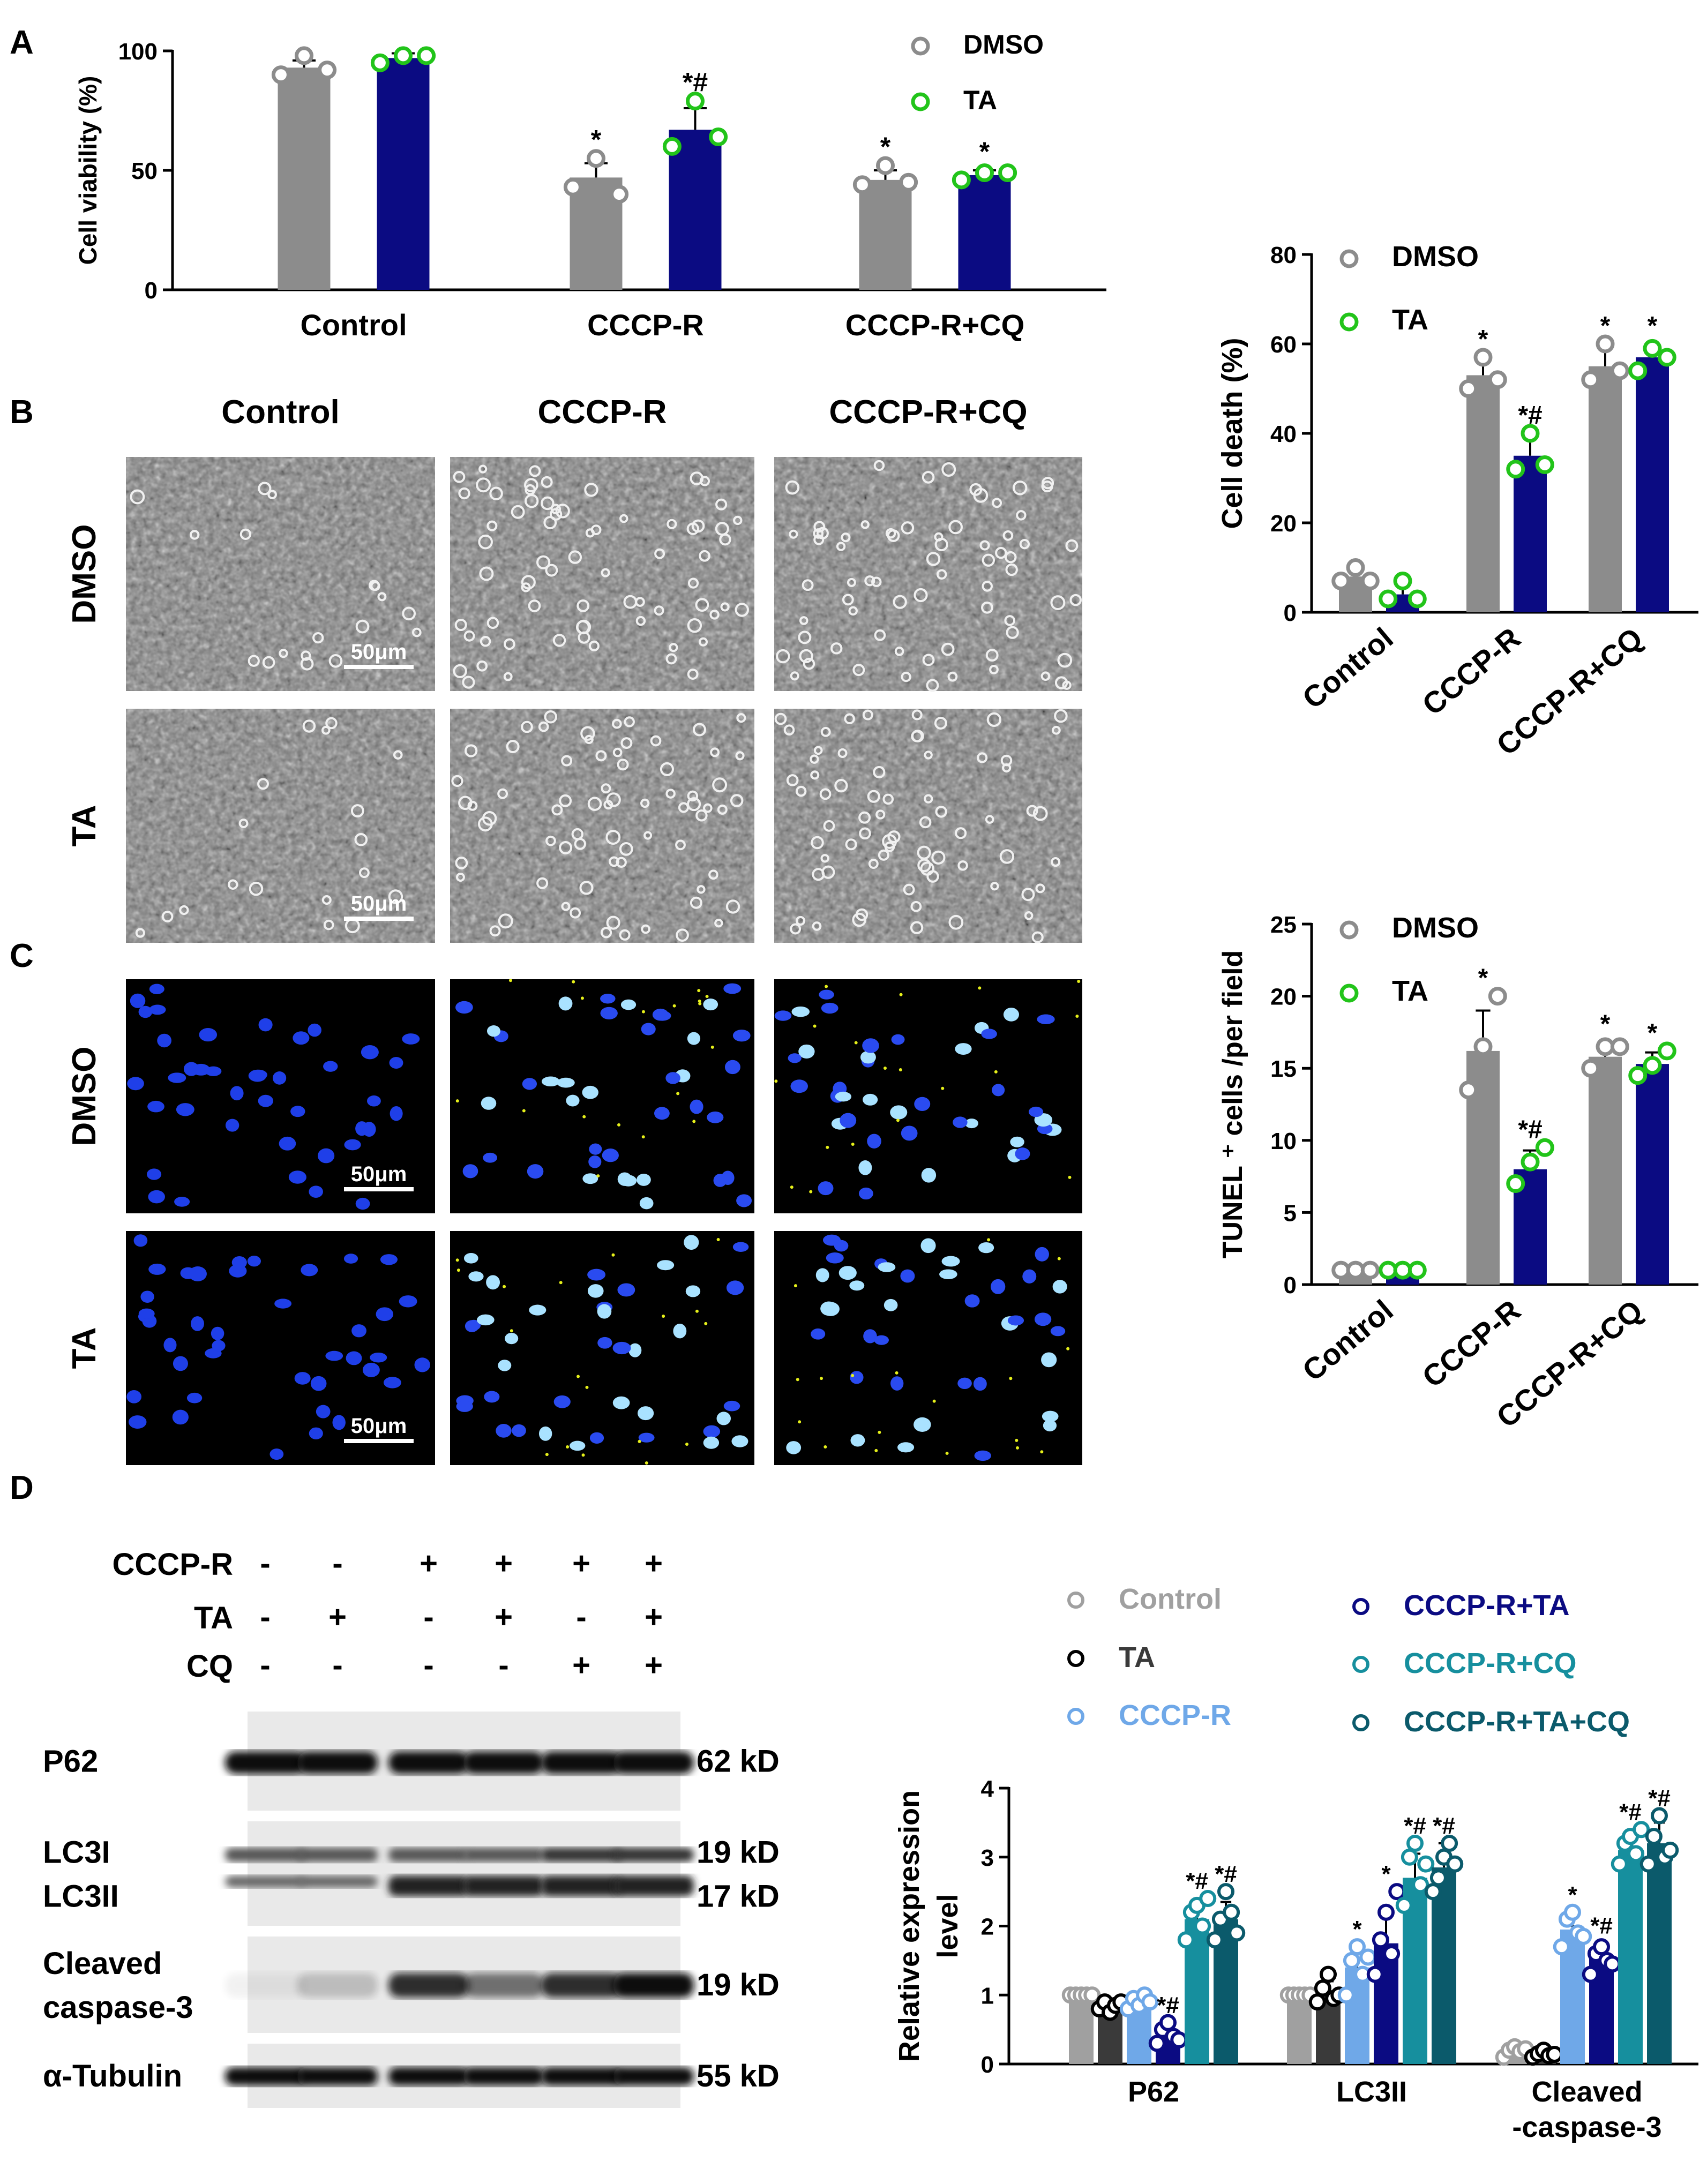 This screenshot has width=1707, height=2184. What do you see at coordinates (77, 1853) in the screenshot?
I see `band-label: LC3I` at bounding box center [77, 1853].